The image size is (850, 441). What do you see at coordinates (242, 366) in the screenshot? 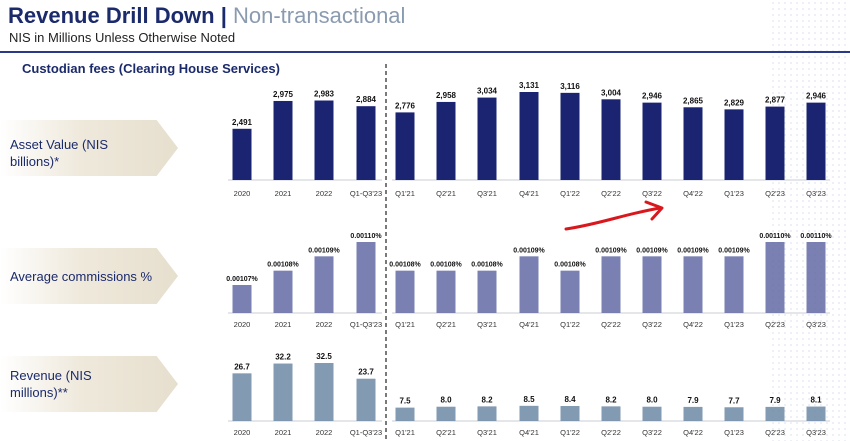
I see `data-label: 26.7` at bounding box center [242, 366].